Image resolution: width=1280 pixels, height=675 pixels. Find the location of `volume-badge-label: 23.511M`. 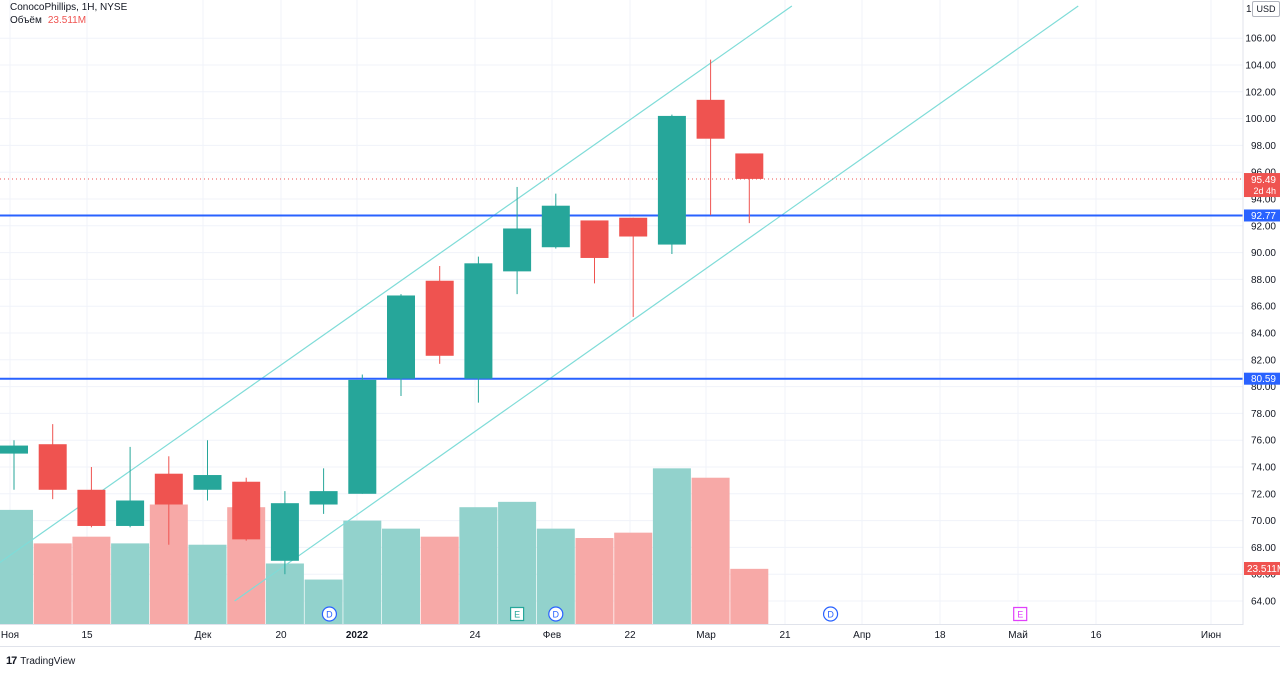

volume-badge-label: 23.511M is located at coordinates (1263, 569).